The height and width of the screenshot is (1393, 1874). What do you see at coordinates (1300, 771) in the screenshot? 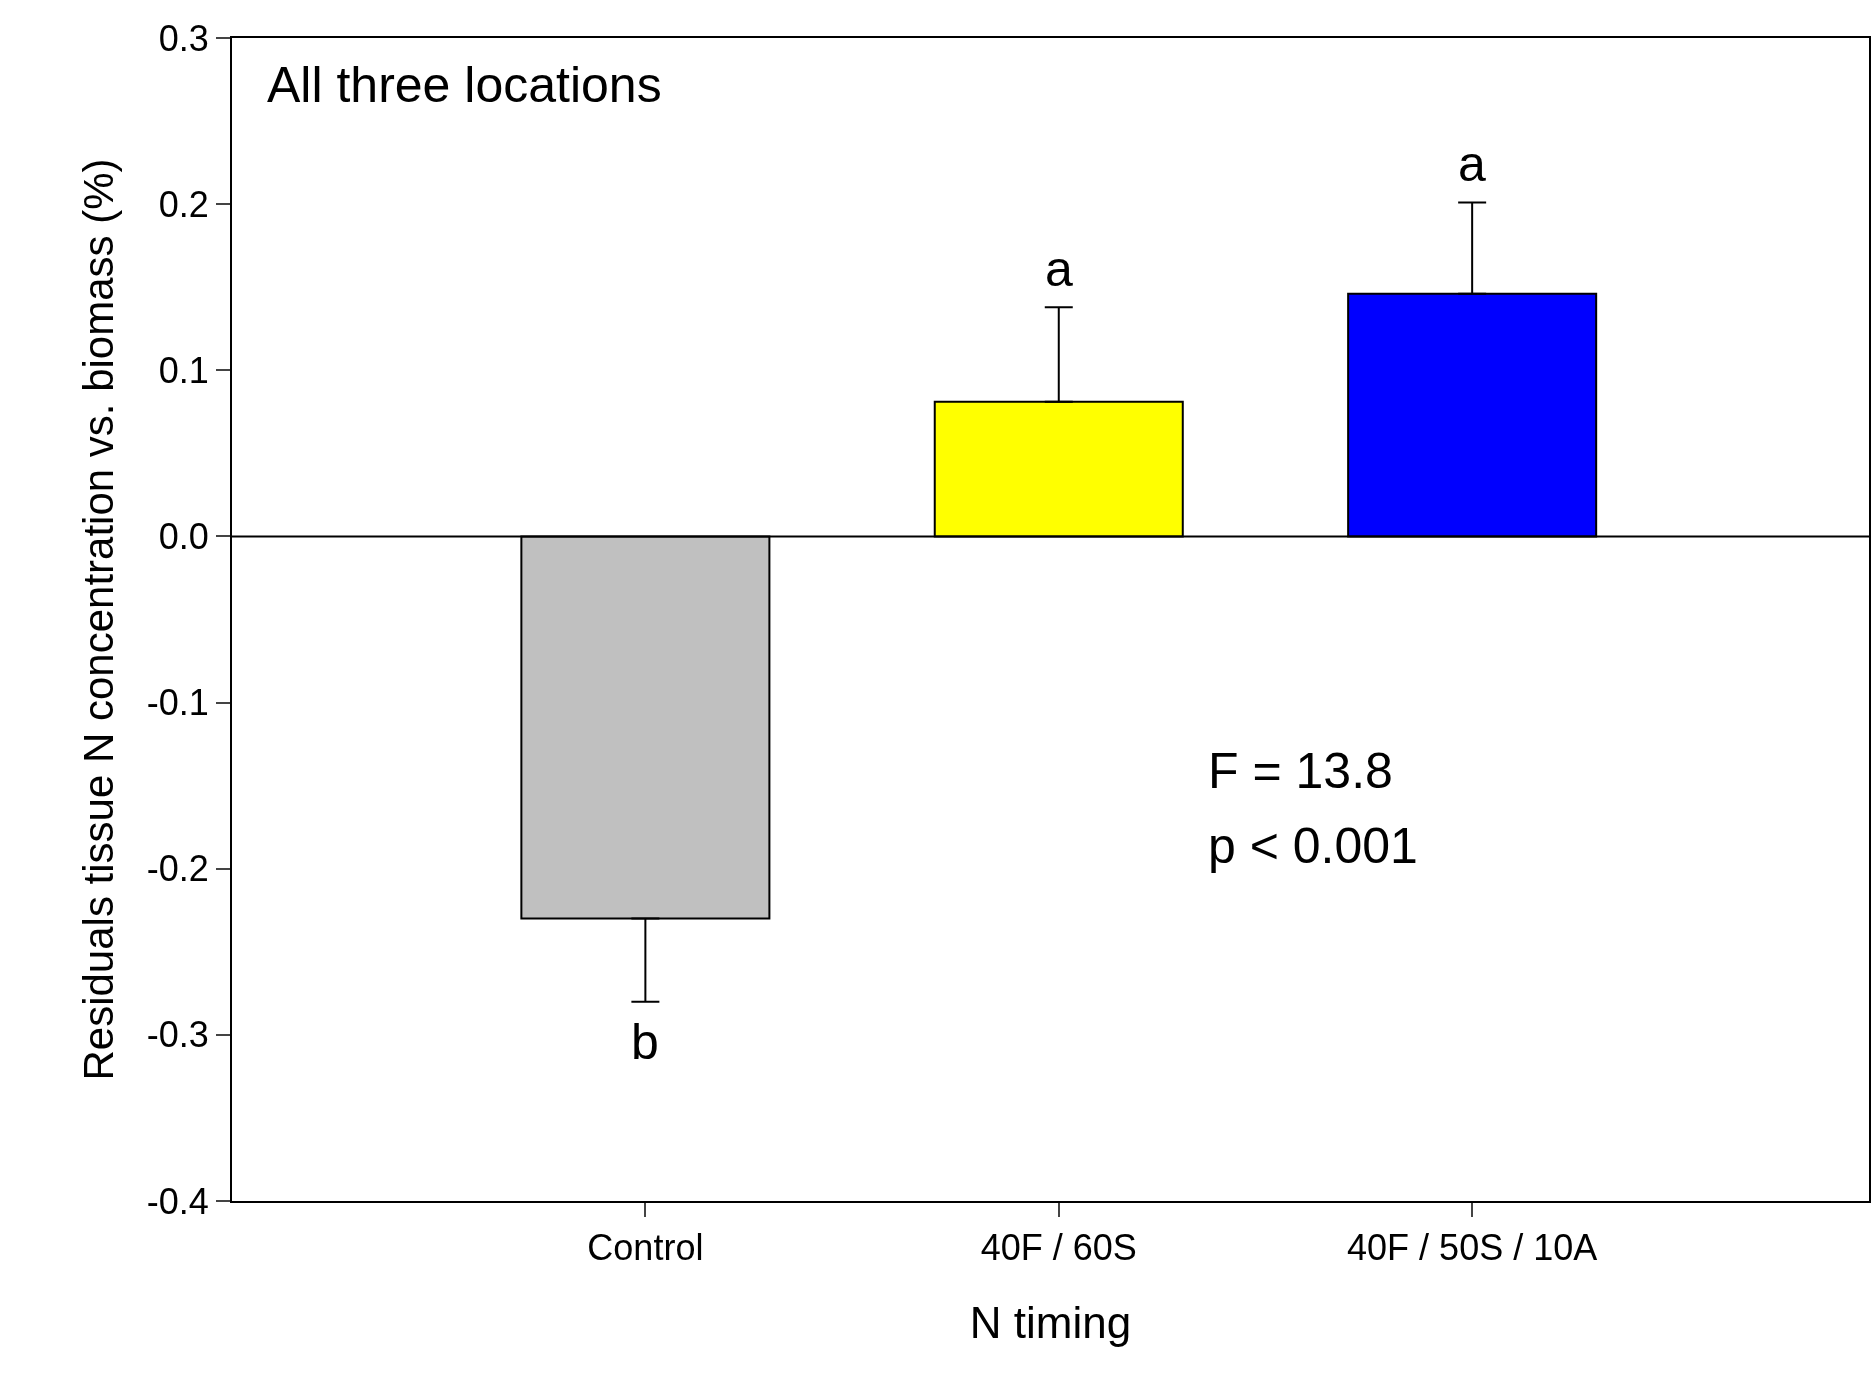
I see `annotation: F = 13.8` at bounding box center [1300, 771].